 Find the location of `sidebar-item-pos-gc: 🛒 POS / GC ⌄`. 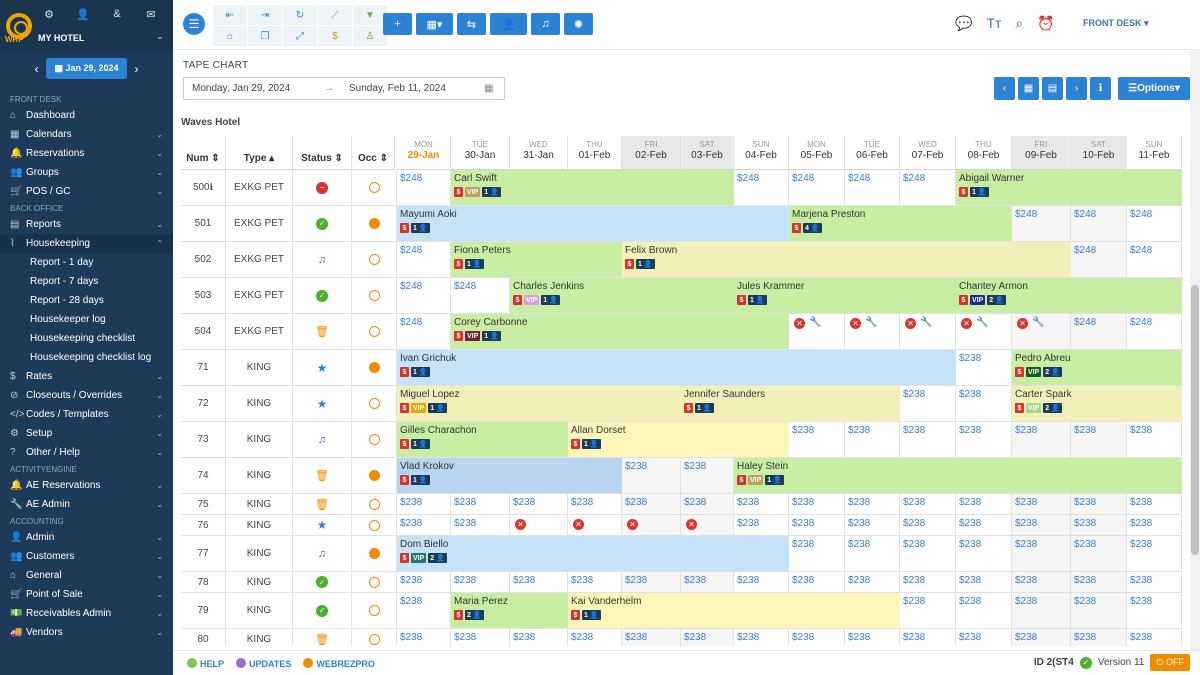

sidebar-item-pos-gc: 🛒 POS / GC ⌄ is located at coordinates (86, 191).